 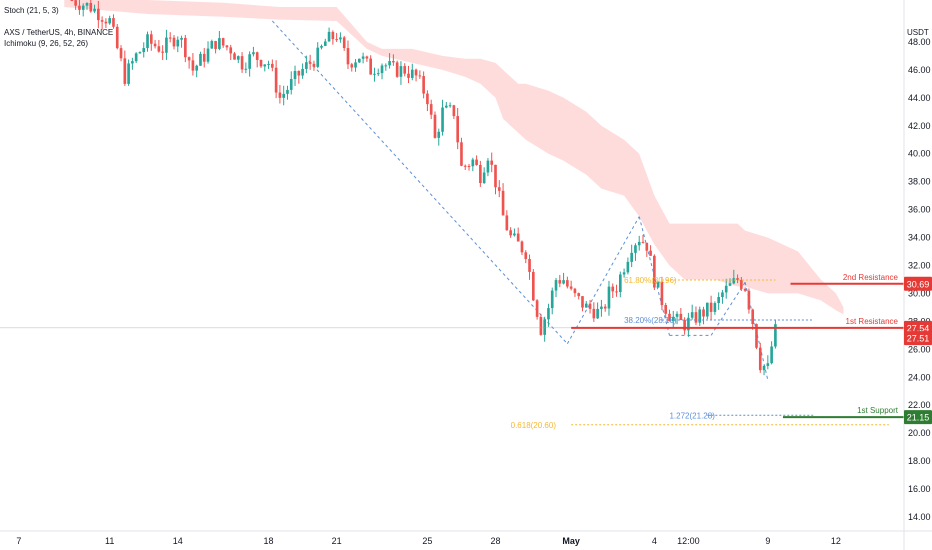 What do you see at coordinates (919, 154) in the screenshot?
I see `y-tick-label: 40.00` at bounding box center [919, 154].